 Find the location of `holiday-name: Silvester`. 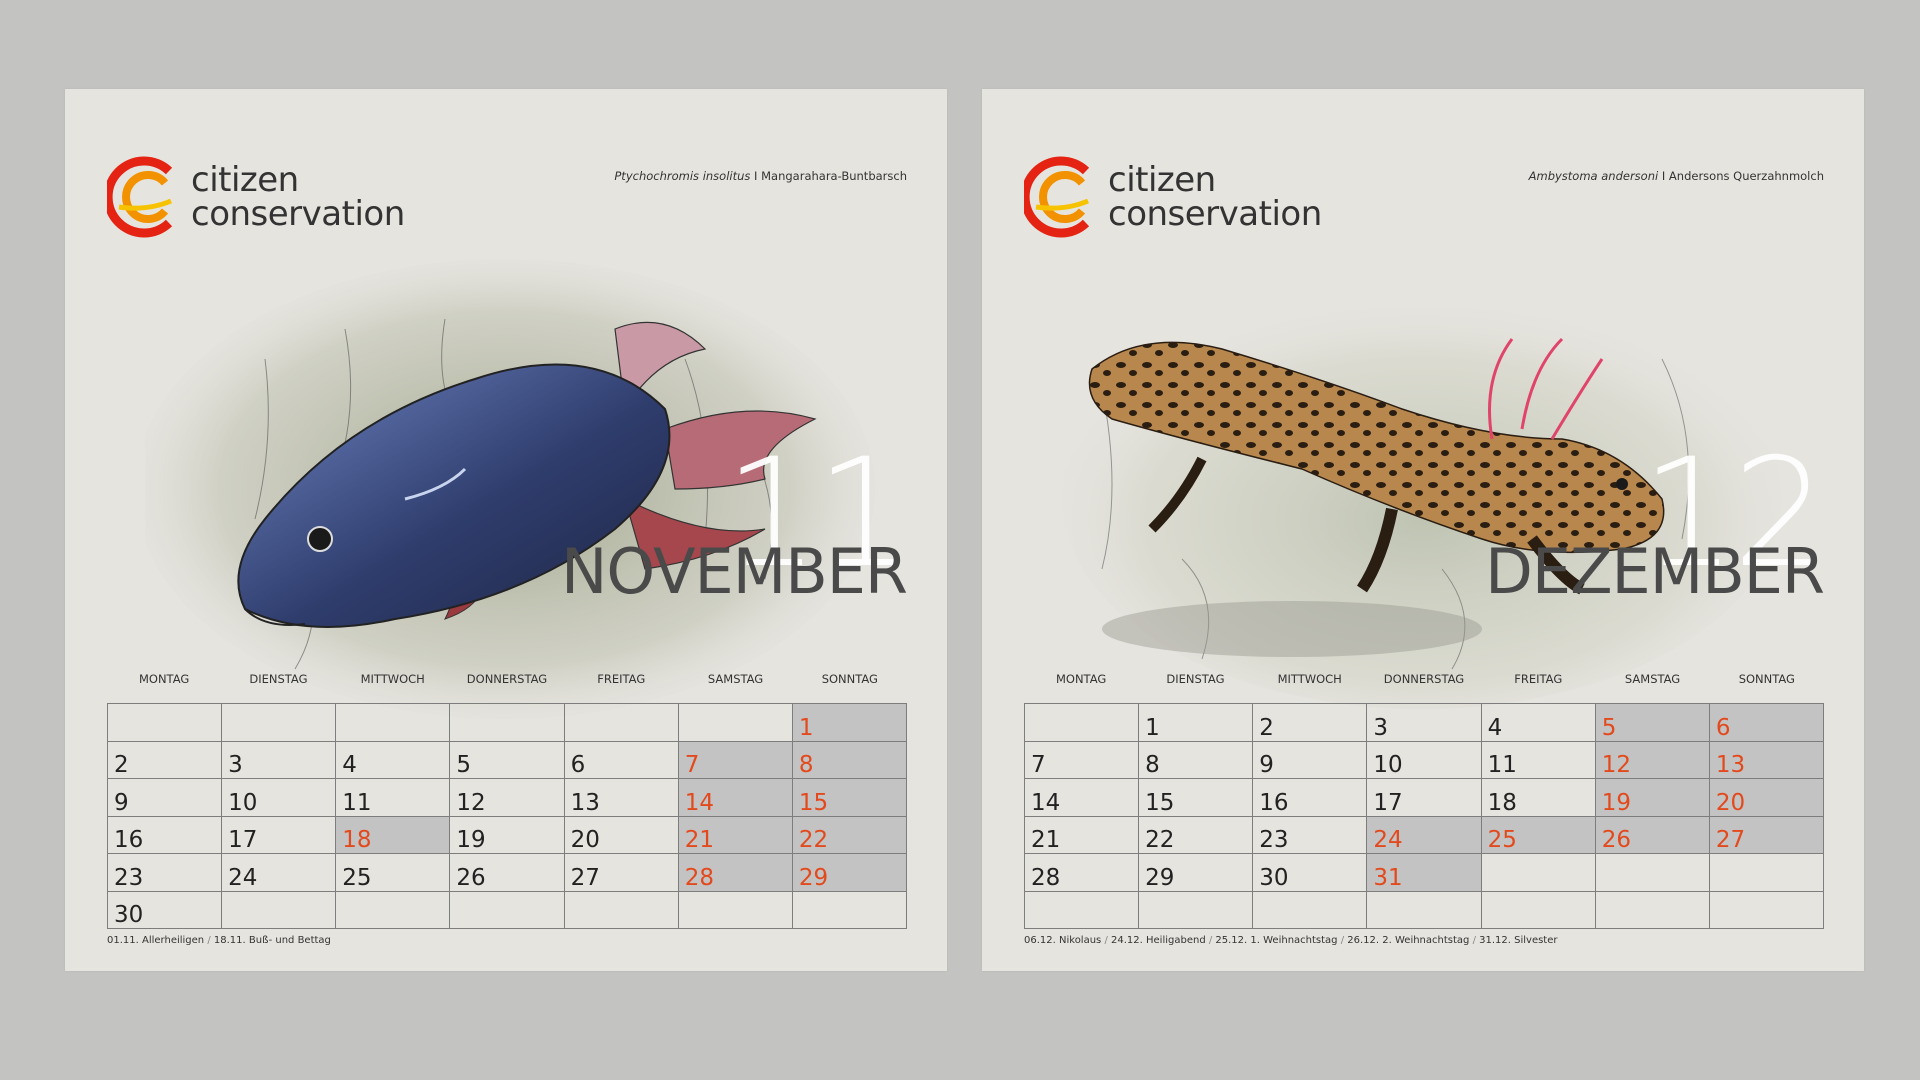

holiday-name: Silvester is located at coordinates (1536, 940).